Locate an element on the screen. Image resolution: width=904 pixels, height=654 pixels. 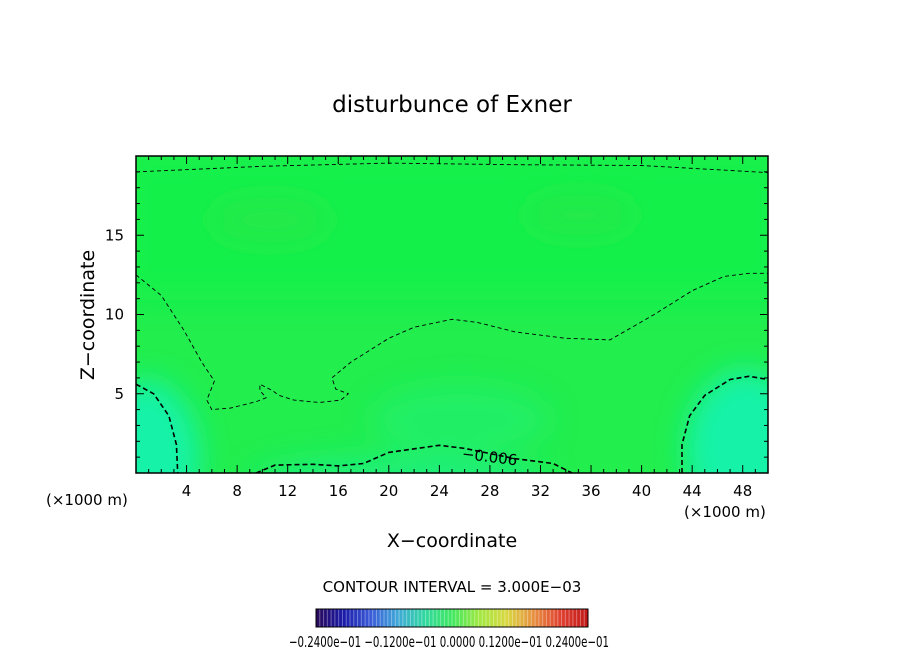
x-tick-label: 12 is located at coordinates (287, 491).